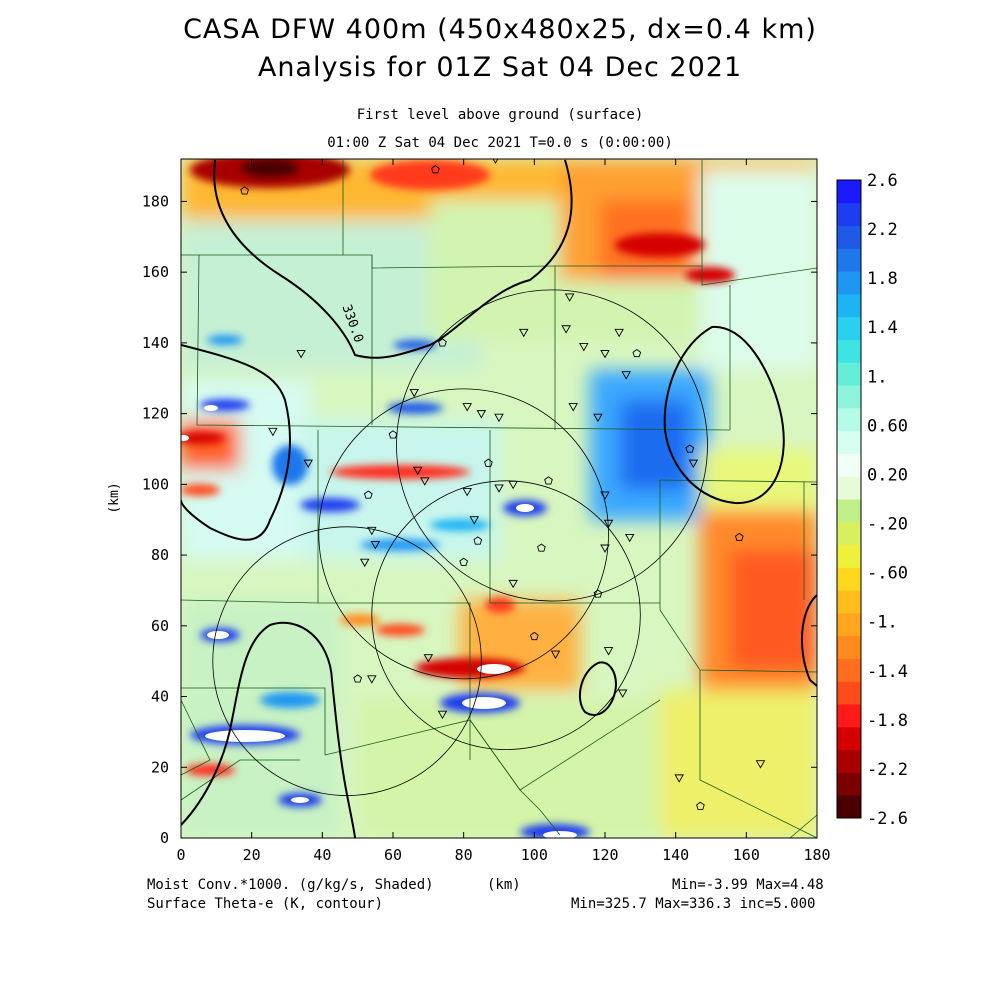 The image size is (1000, 1000). Describe the element at coordinates (160, 626) in the screenshot. I see `y-tick-label: 60` at that location.